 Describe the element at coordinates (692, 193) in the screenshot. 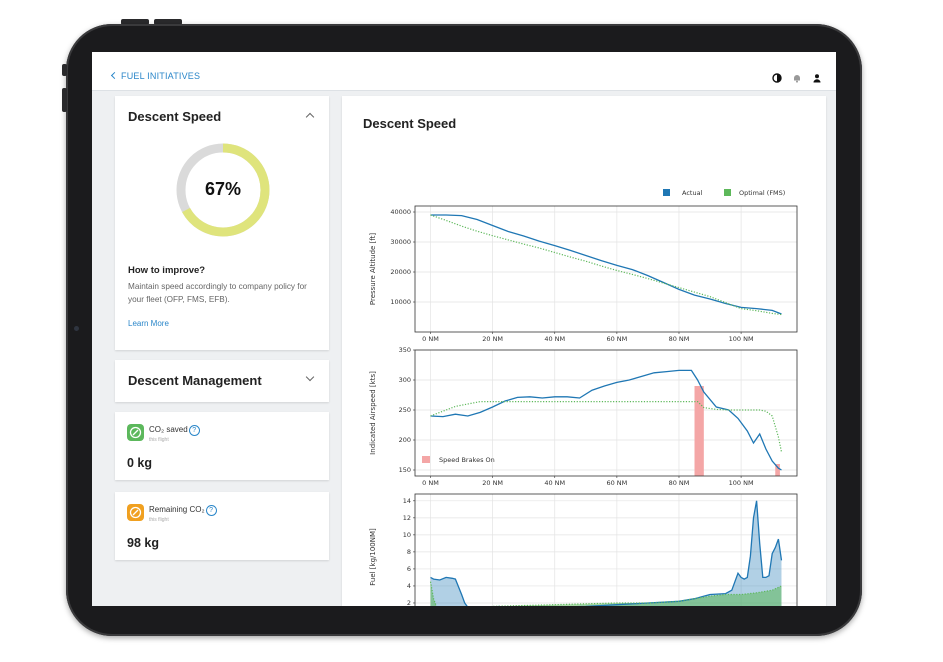

I see `legend-label-actual: Actual` at that location.